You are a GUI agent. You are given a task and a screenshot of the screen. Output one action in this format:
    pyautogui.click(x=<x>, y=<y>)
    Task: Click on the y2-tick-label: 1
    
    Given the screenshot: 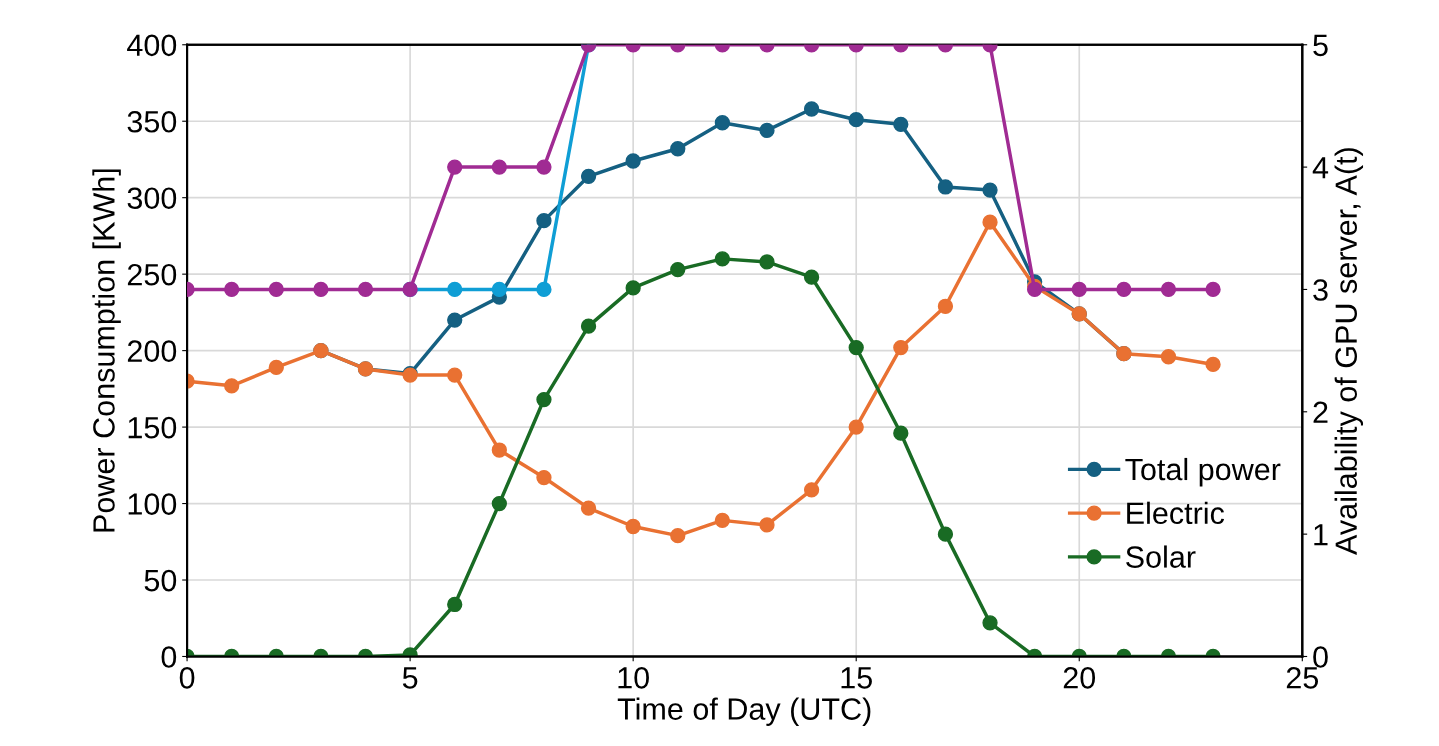 What is the action you would take?
    pyautogui.click(x=1321, y=535)
    